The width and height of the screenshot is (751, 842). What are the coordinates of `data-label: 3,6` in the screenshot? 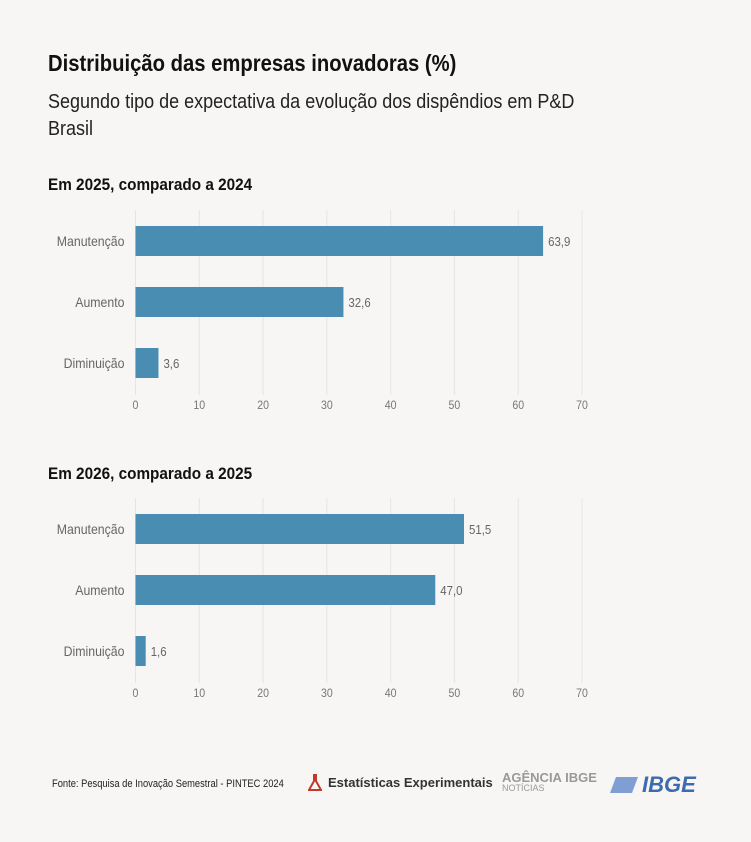 It's located at (171, 363).